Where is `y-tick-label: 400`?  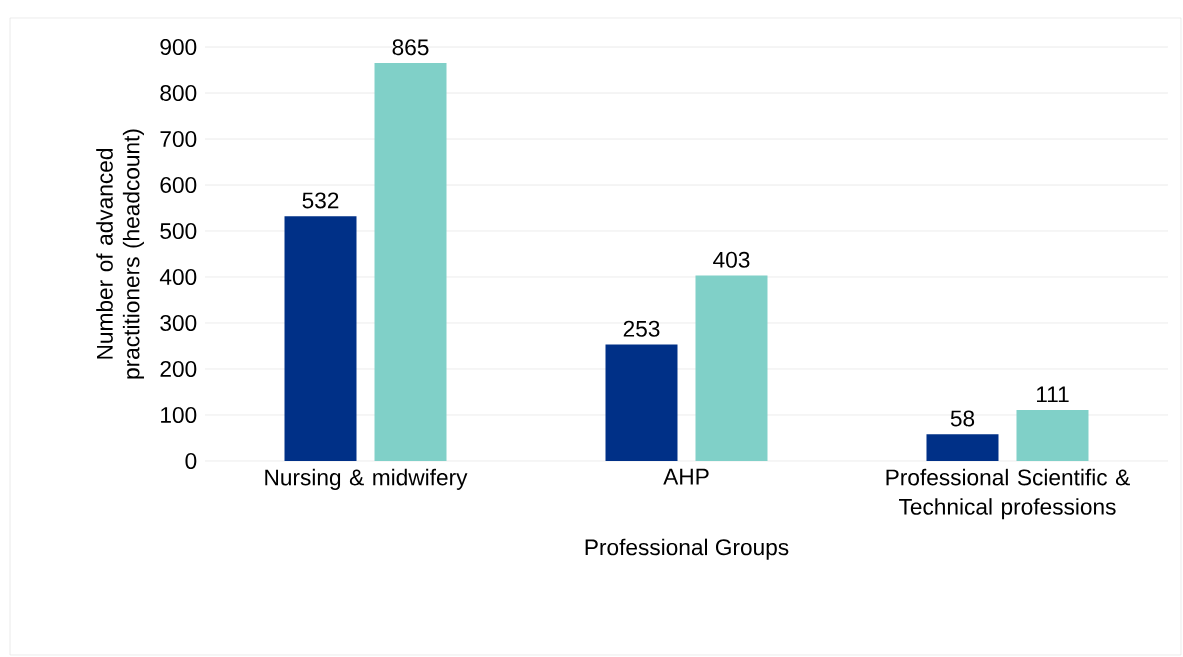
y-tick-label: 400 is located at coordinates (178, 277).